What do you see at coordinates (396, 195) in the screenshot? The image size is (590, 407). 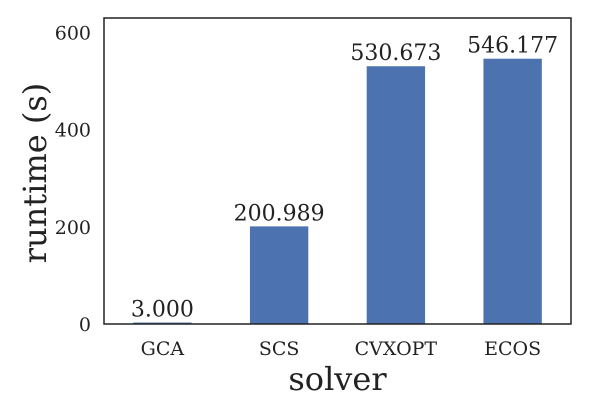 I see `bar-cvxopt` at bounding box center [396, 195].